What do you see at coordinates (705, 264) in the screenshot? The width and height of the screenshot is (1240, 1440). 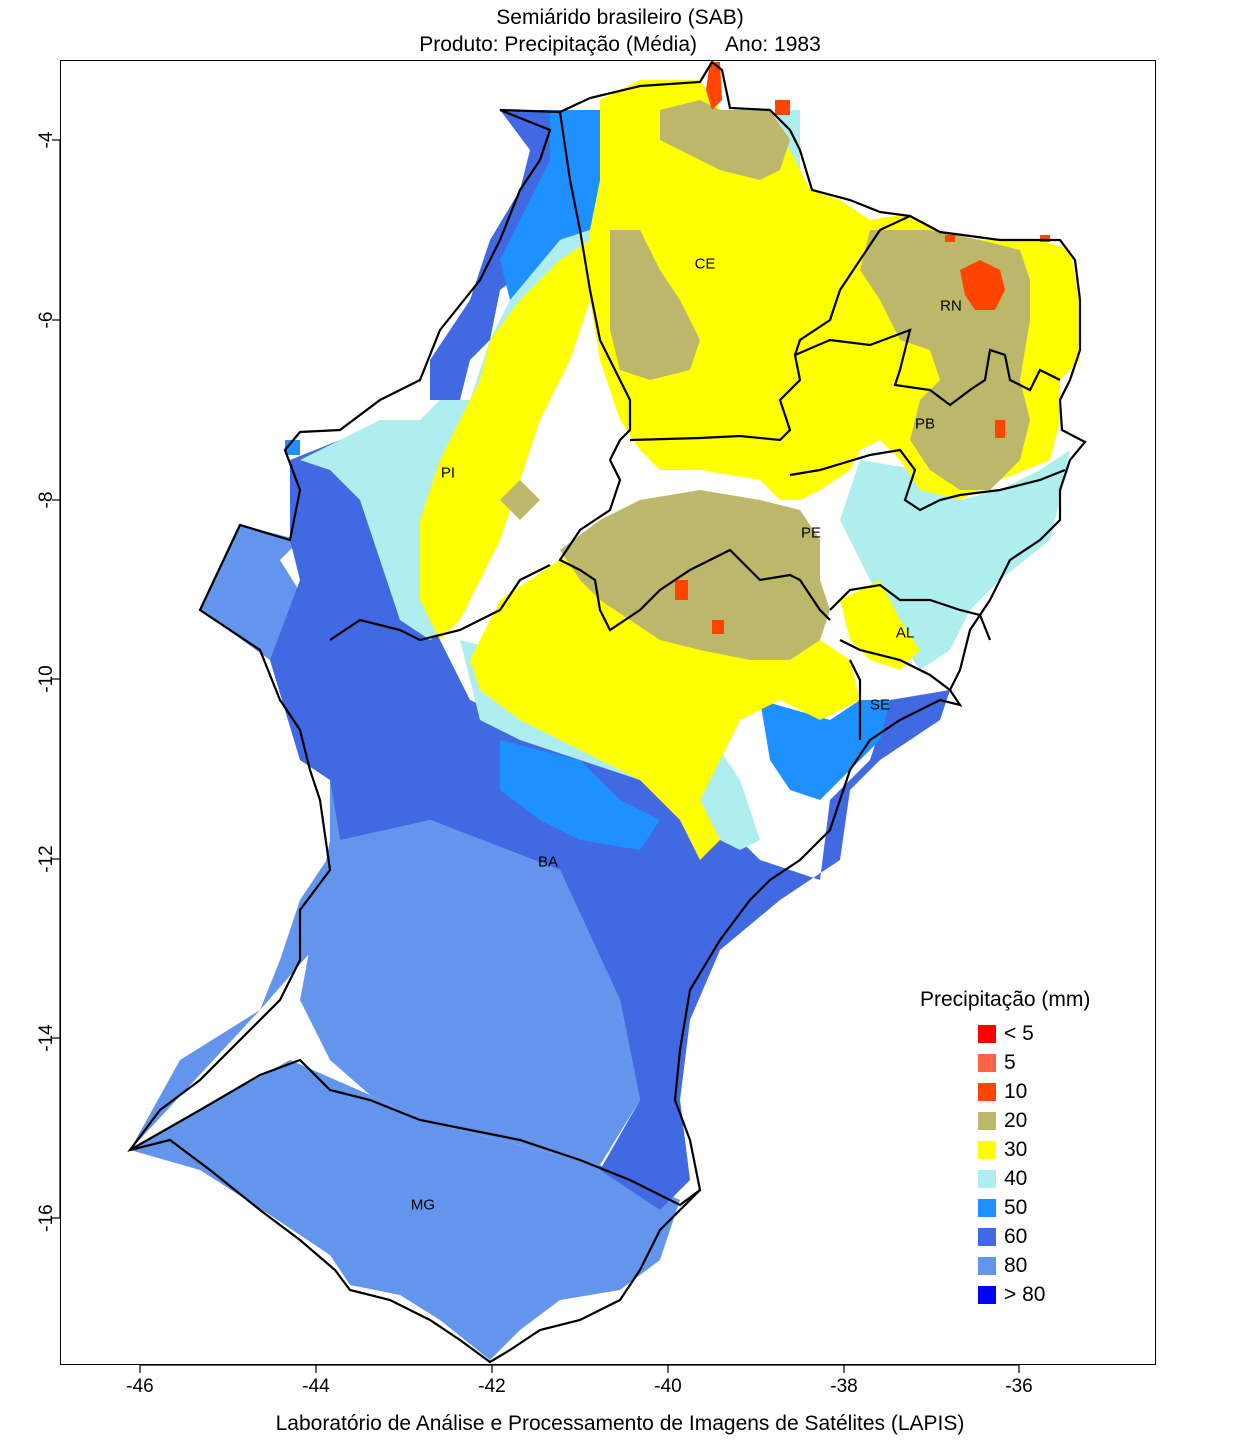 I see `state-label-ce: CE` at bounding box center [705, 264].